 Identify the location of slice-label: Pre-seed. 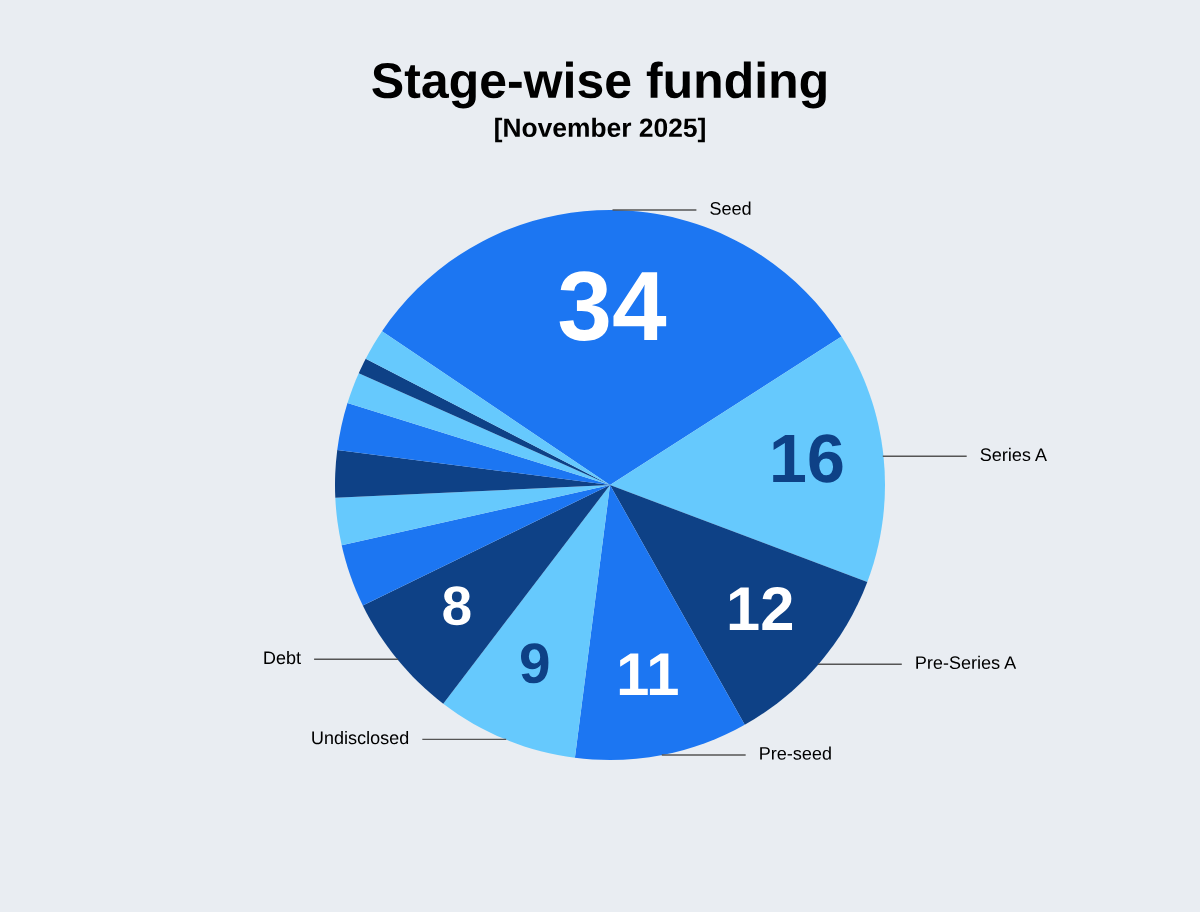
(795, 753).